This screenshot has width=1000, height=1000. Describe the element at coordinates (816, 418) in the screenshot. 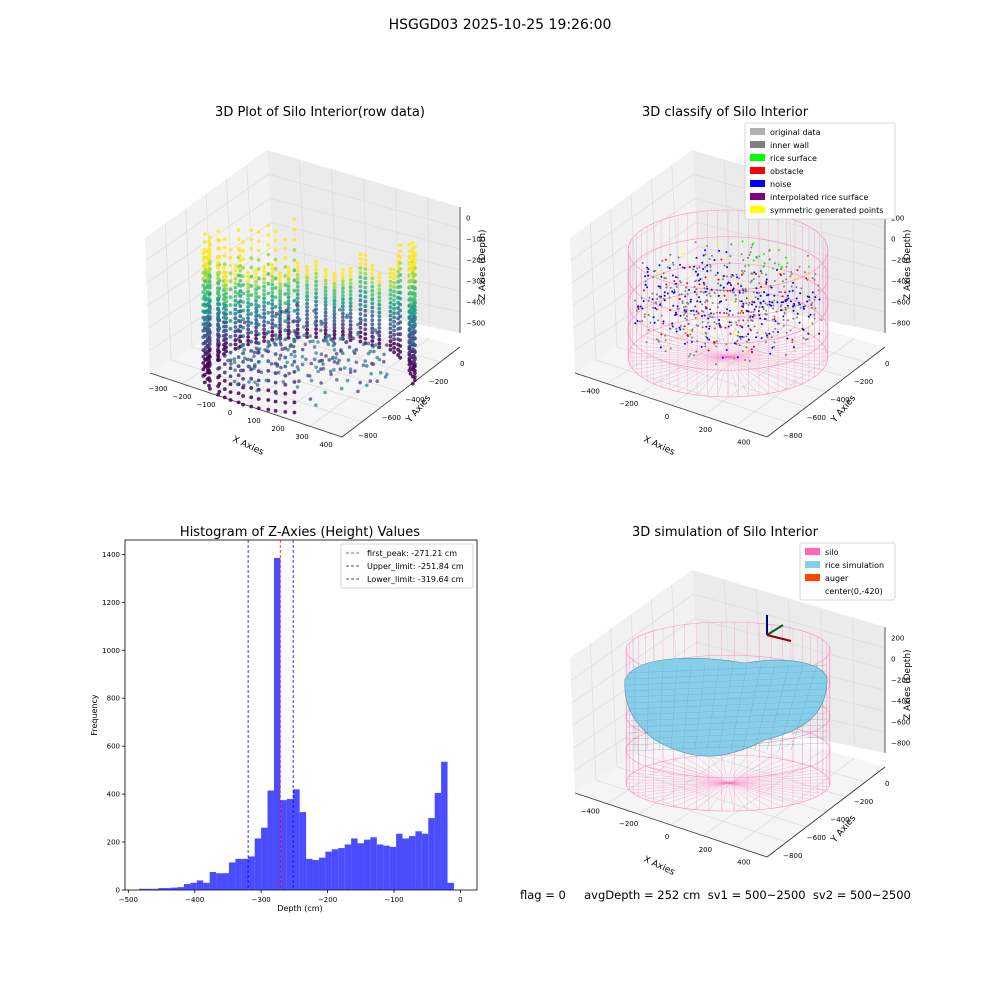

I see `y-tick-label: −600` at that location.